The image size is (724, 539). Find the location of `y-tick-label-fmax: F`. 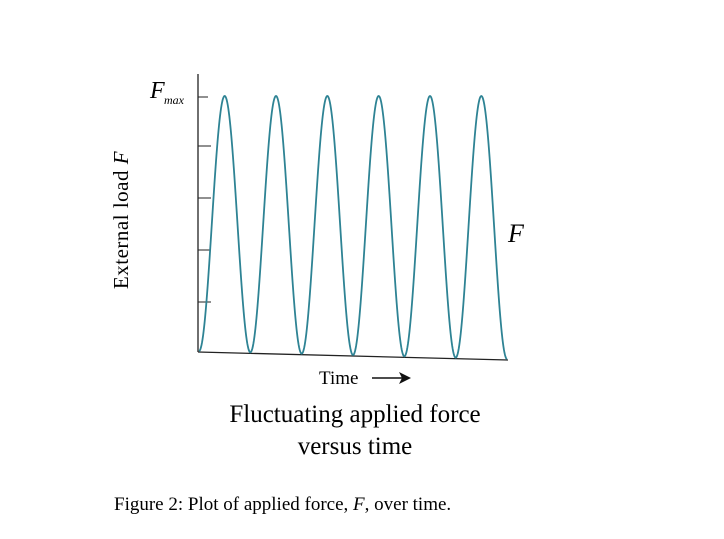

y-tick-label-fmax: F is located at coordinates (157, 91).